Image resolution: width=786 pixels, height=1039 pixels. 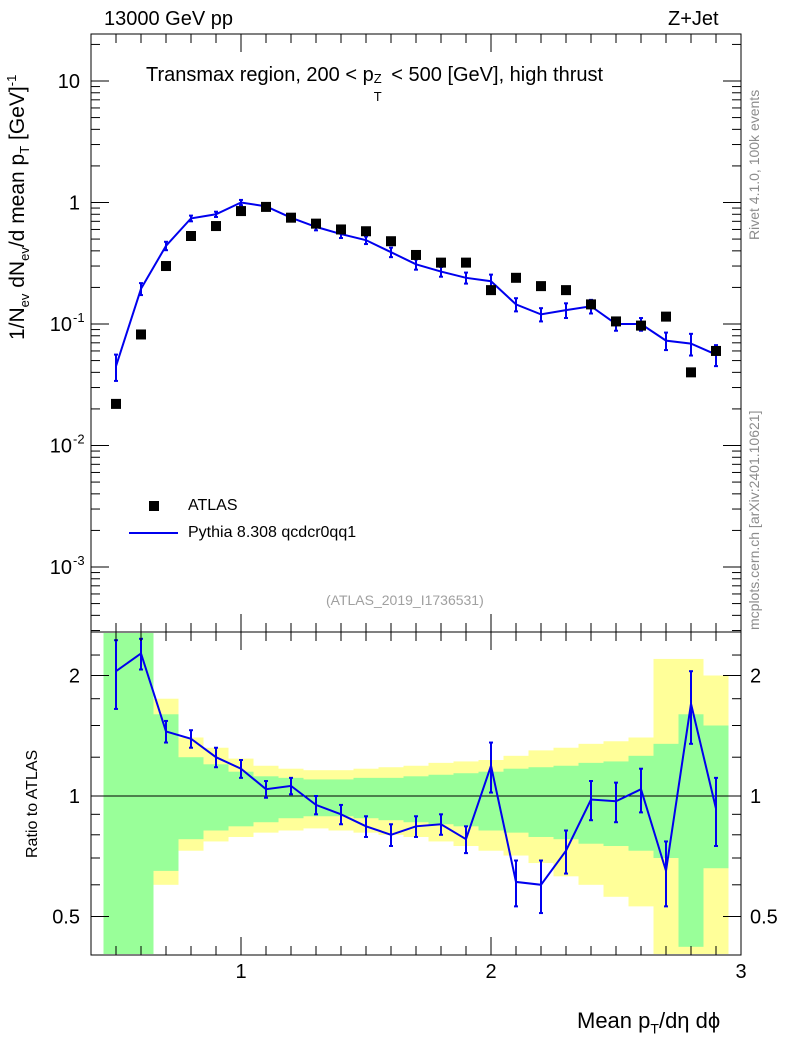 What do you see at coordinates (490, 972) in the screenshot?
I see `x-tick-label: 2` at bounding box center [490, 972].